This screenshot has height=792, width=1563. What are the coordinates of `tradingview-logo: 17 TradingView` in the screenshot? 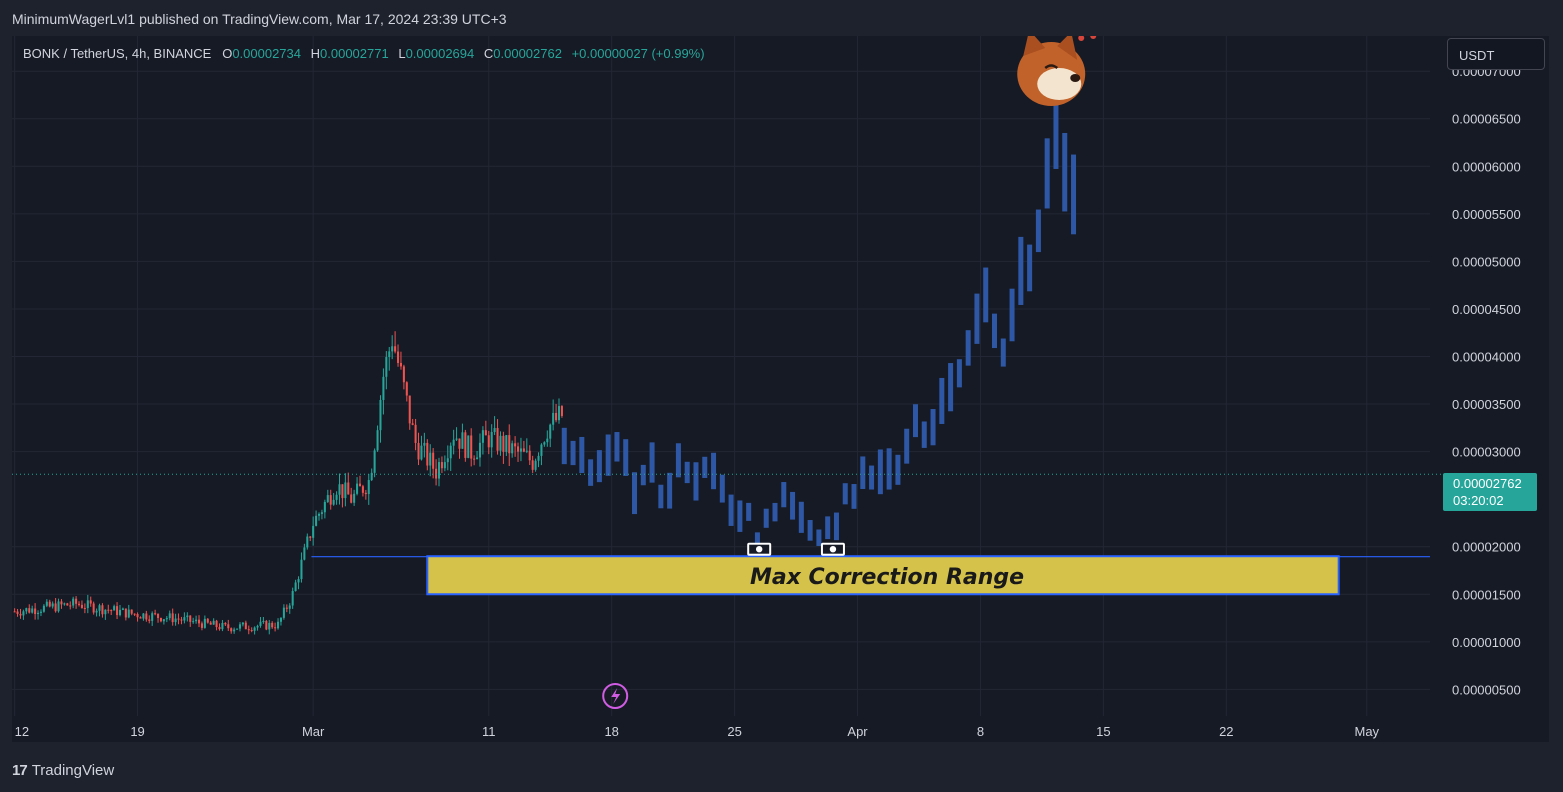 It's located at (63, 770).